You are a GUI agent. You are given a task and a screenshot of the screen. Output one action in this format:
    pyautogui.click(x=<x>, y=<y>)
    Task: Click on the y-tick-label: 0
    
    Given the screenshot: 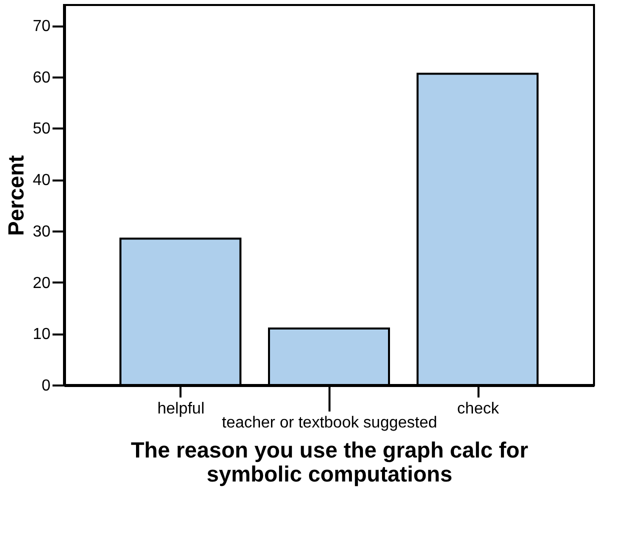 What is the action you would take?
    pyautogui.click(x=46, y=386)
    